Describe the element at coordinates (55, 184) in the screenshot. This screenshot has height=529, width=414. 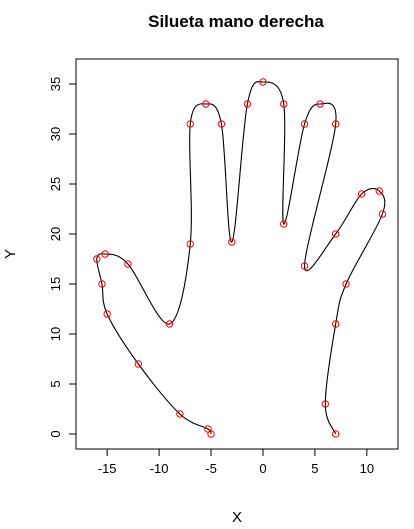
I see `y-tick-label: 25` at that location.